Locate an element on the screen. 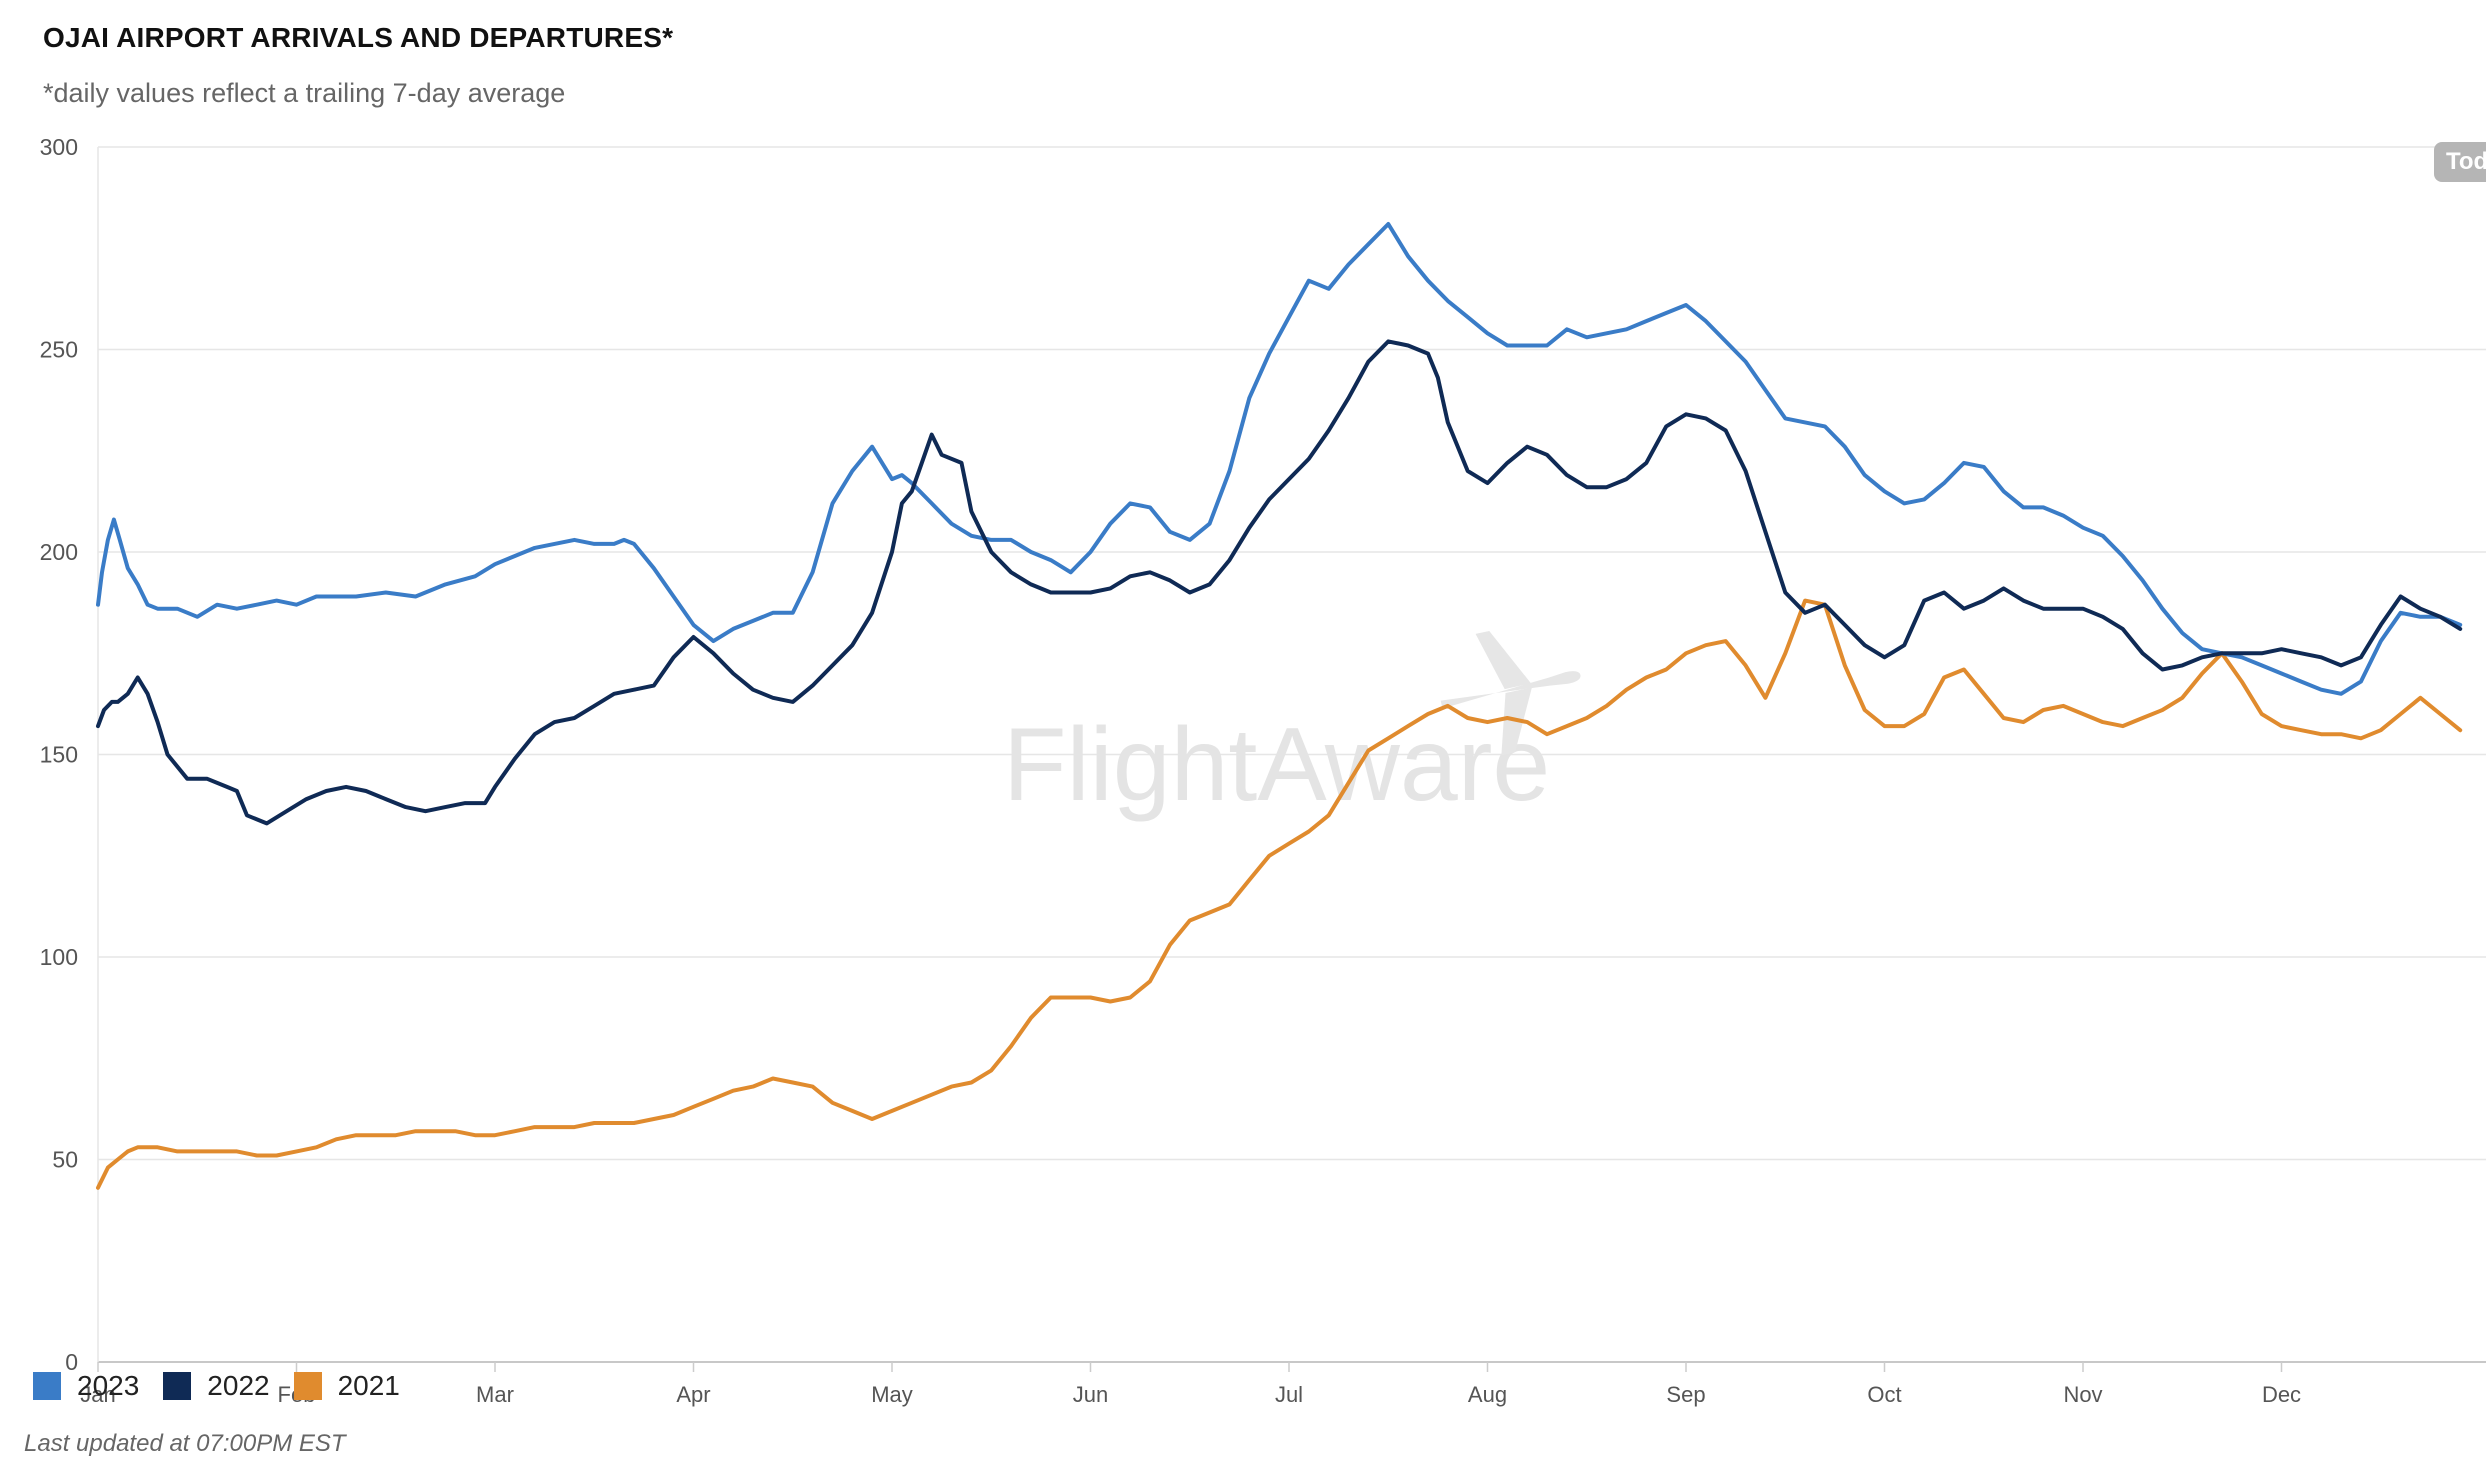 This screenshot has height=1462, width=2486. x-tick-label: Apr is located at coordinates (693, 1394).